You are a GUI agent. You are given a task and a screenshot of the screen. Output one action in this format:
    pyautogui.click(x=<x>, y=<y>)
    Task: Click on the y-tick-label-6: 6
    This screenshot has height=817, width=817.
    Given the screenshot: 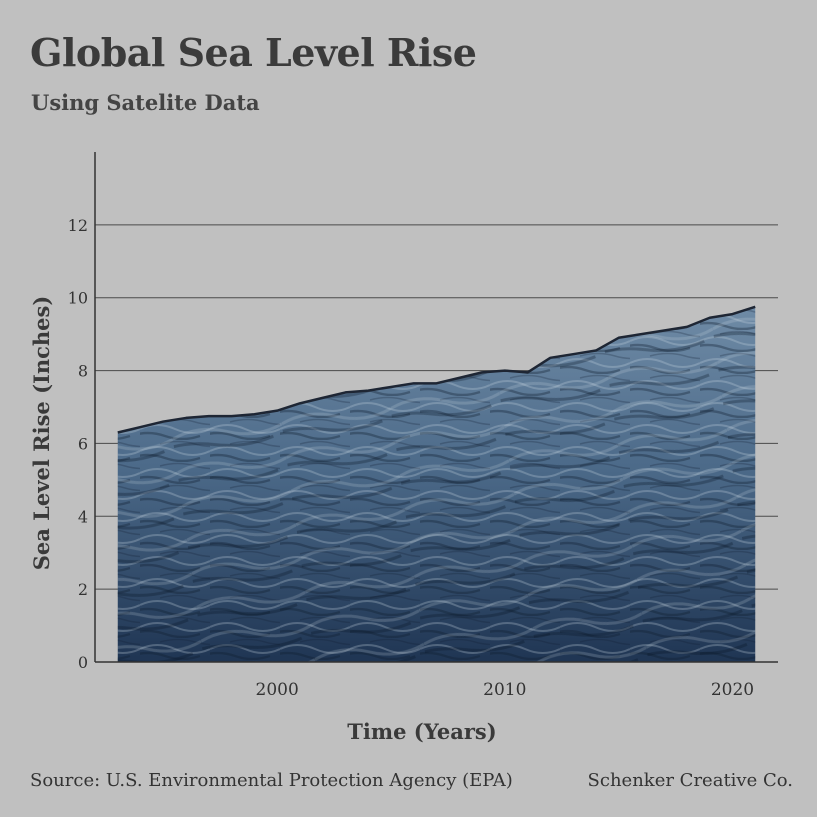 What is the action you would take?
    pyautogui.click(x=83, y=443)
    